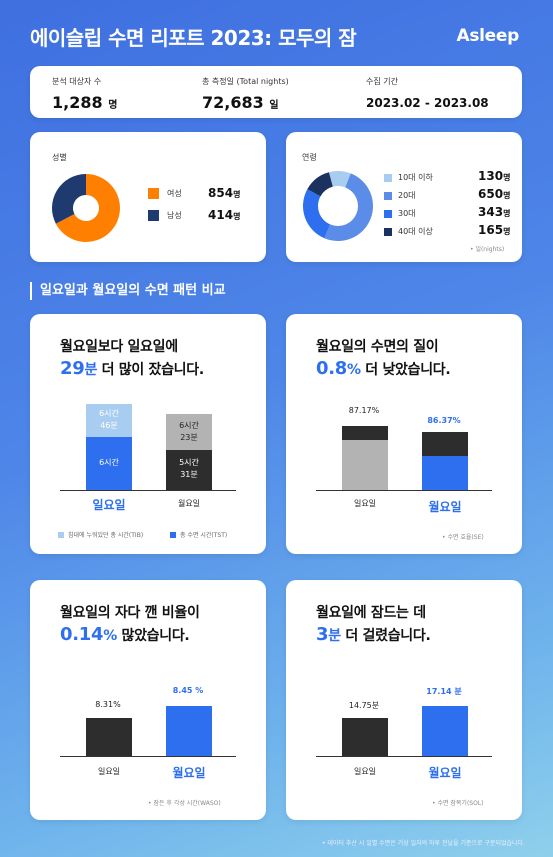 This screenshot has height=857, width=553. I want to click on legend-tst: 총 수면 시간(TST), so click(198, 534).